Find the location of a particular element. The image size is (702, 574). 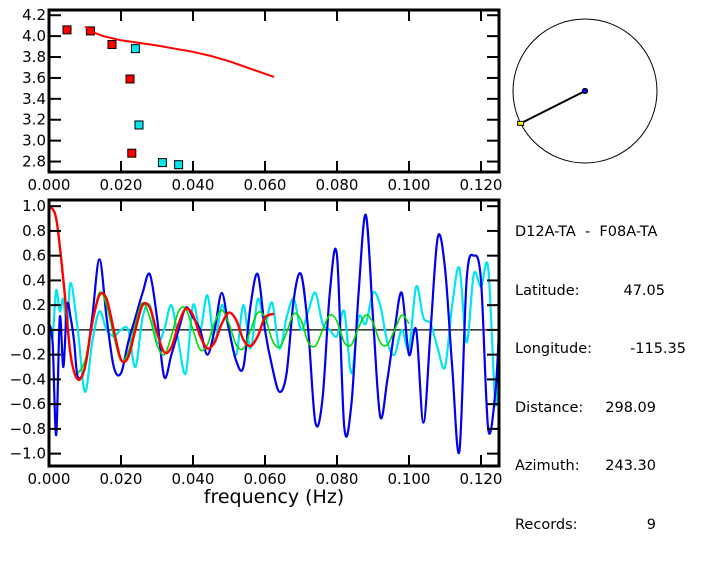

top-ytick-label: 4.2 is located at coordinates (34, 15).